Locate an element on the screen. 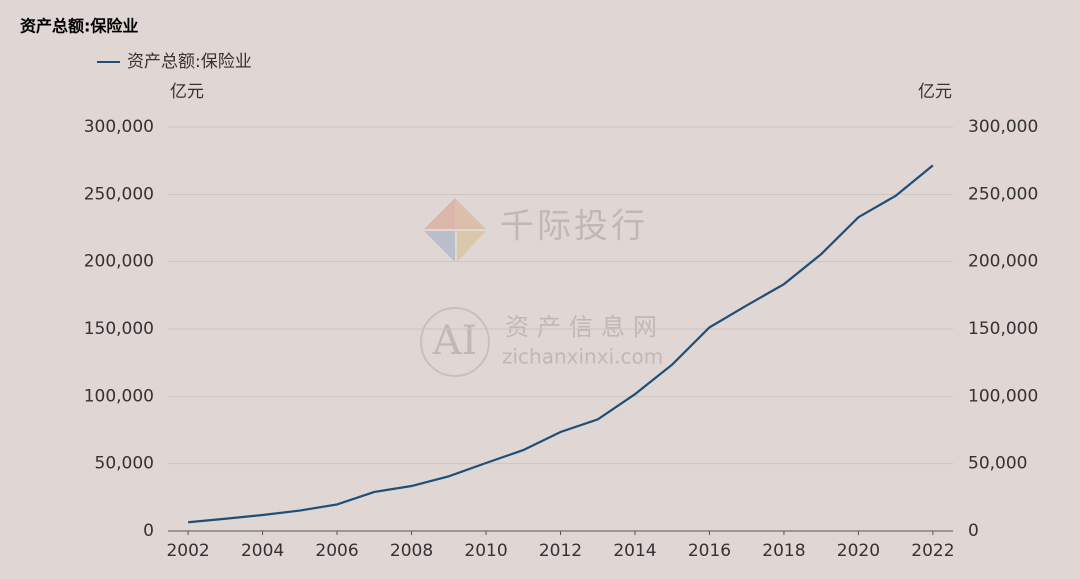 This screenshot has width=1080, height=579. x-tick-label: 2002 is located at coordinates (187, 551).